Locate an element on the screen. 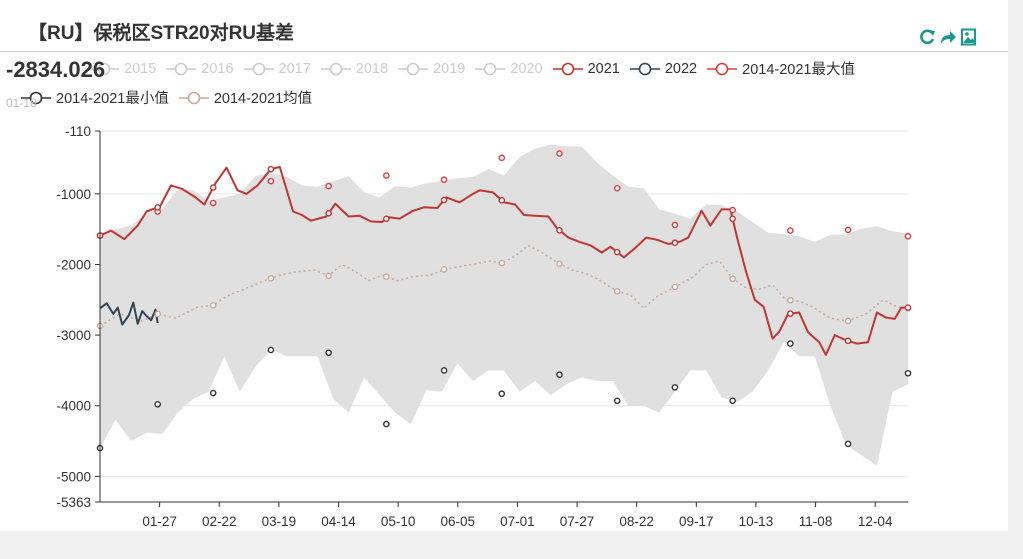 The width and height of the screenshot is (1023, 559). x-tick-label: 10-13 is located at coordinates (756, 521).